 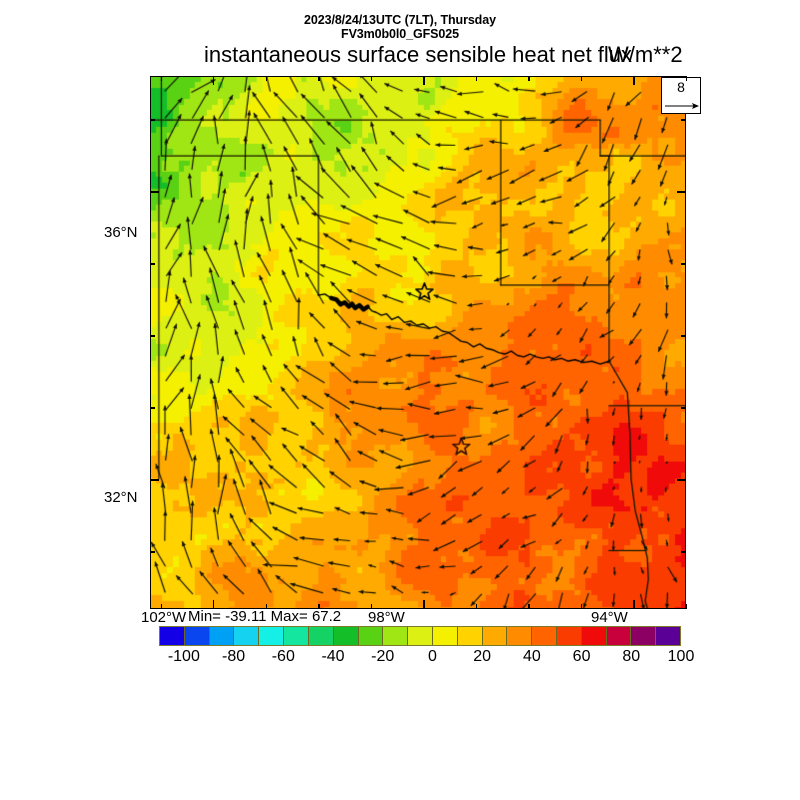 I want to click on colorbar-tick-label: 60, so click(x=581, y=656).